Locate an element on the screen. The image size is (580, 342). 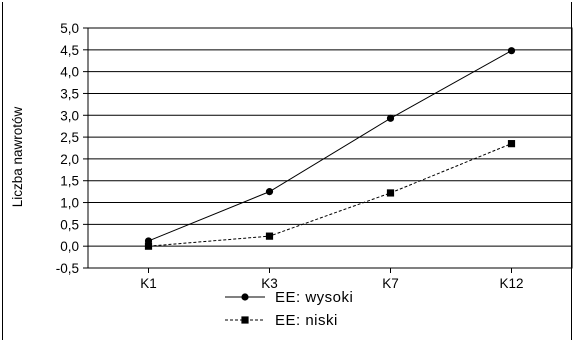
legend-label: EE: niski is located at coordinates (306, 320).